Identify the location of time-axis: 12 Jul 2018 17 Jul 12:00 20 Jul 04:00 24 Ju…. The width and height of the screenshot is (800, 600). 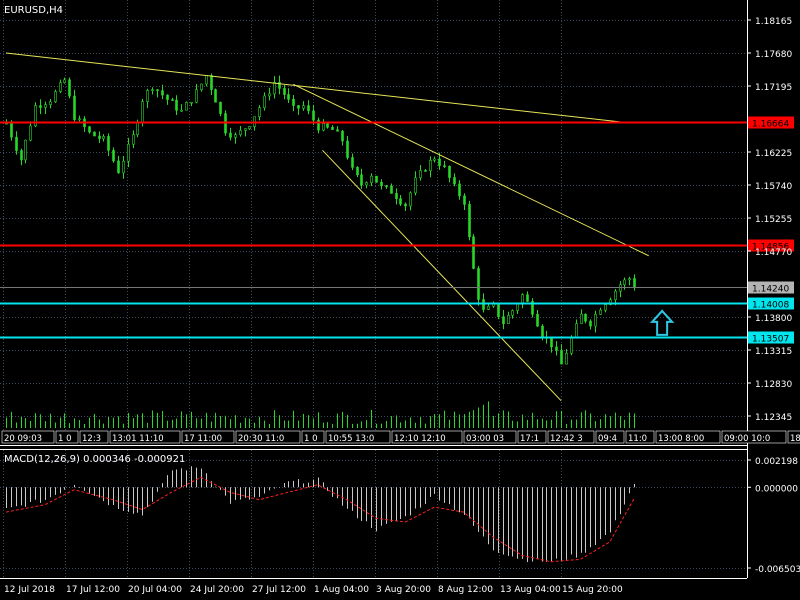
(313, 590).